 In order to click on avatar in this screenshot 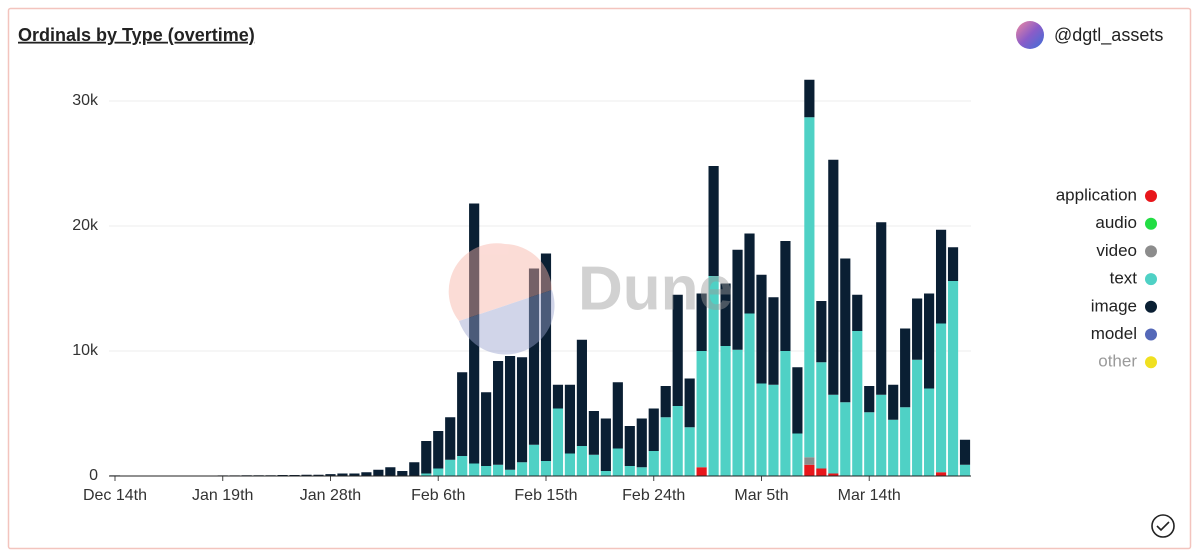, I will do `click(1030, 35)`.